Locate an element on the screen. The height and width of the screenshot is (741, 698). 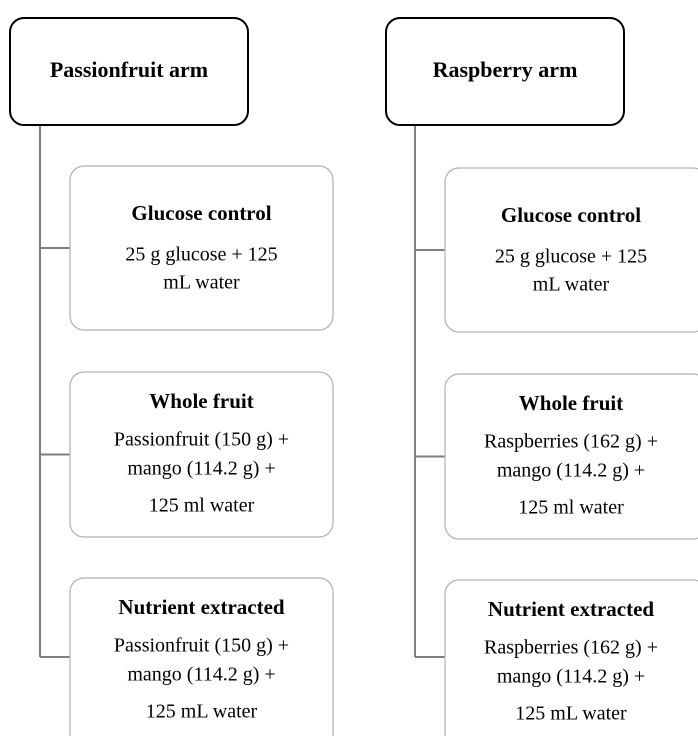
arm-title: Passionfruit arm is located at coordinates (129, 69).